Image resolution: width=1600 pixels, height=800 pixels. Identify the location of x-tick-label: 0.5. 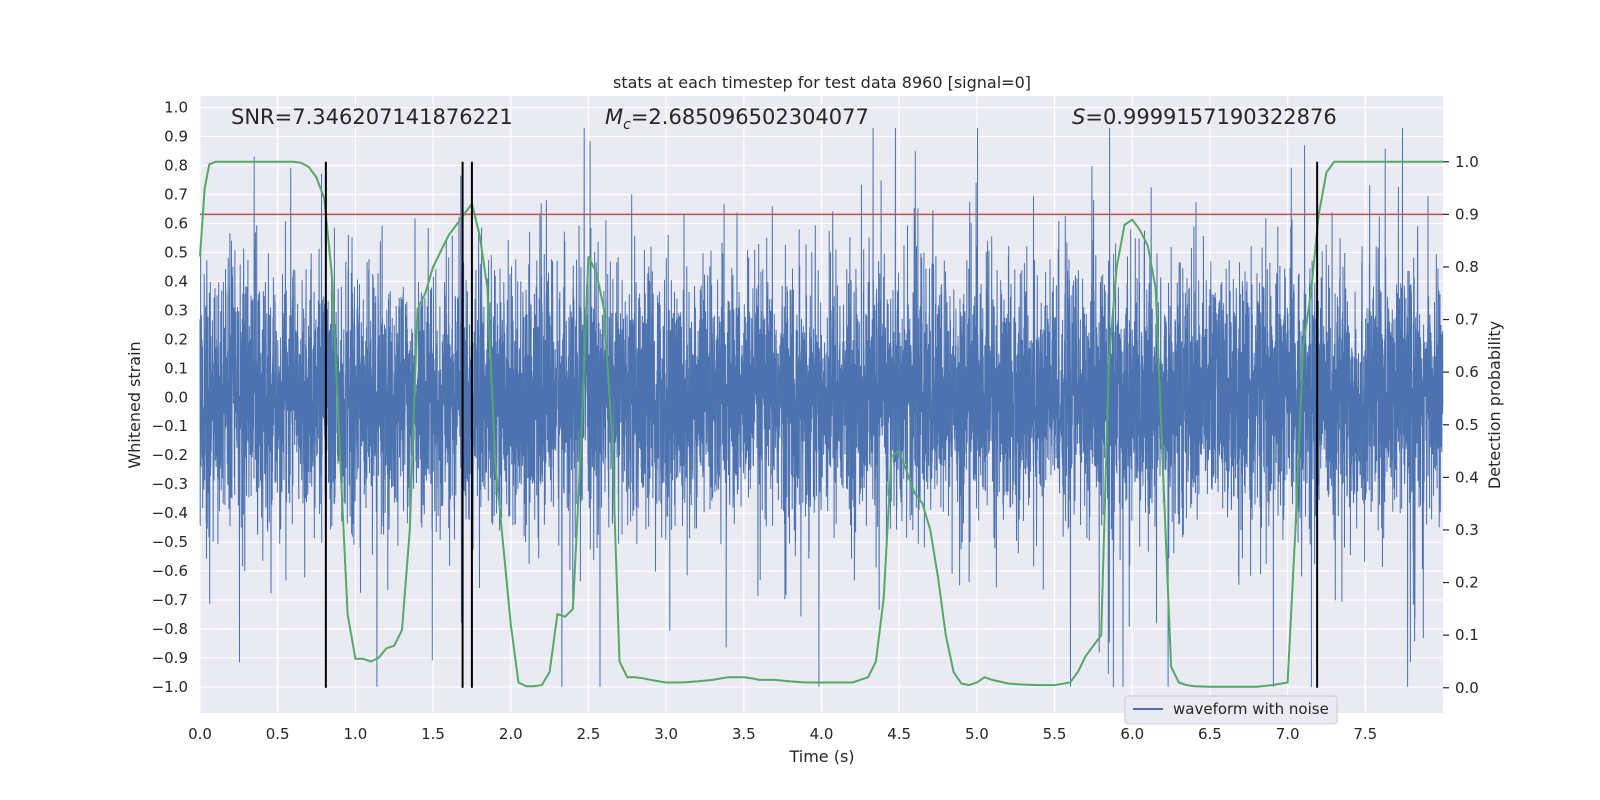
(278, 734).